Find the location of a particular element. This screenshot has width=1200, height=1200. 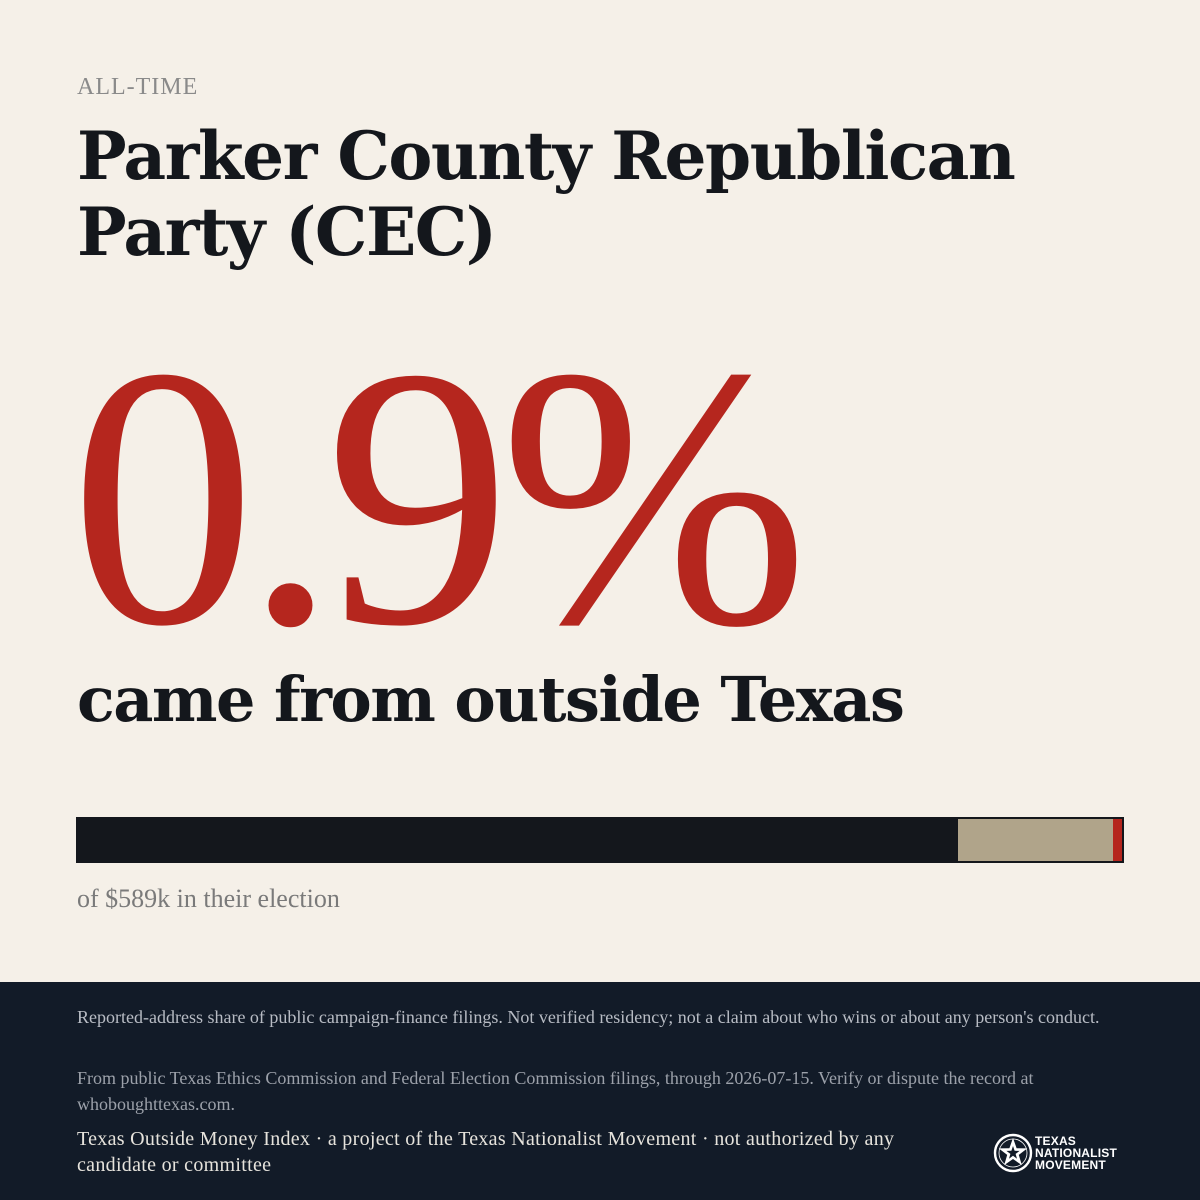

tnm-logo: TEXAS NATIONALIST MOVEMENT is located at coordinates (1060, 1153).